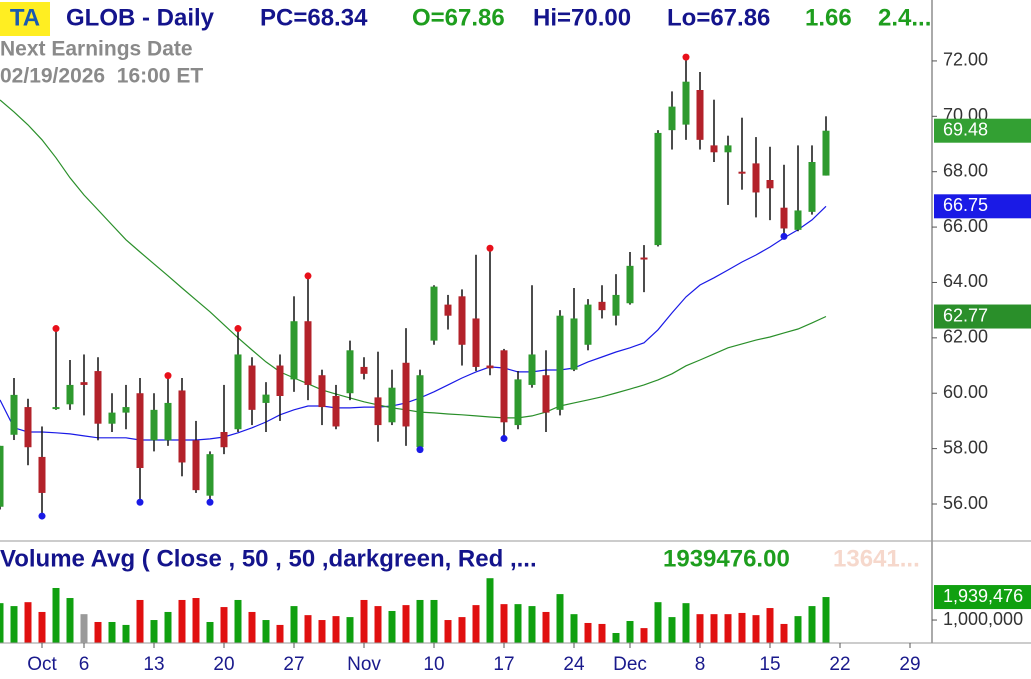  What do you see at coordinates (965, 205) in the screenshot?
I see `moving-average-label: 66.75` at bounding box center [965, 205].